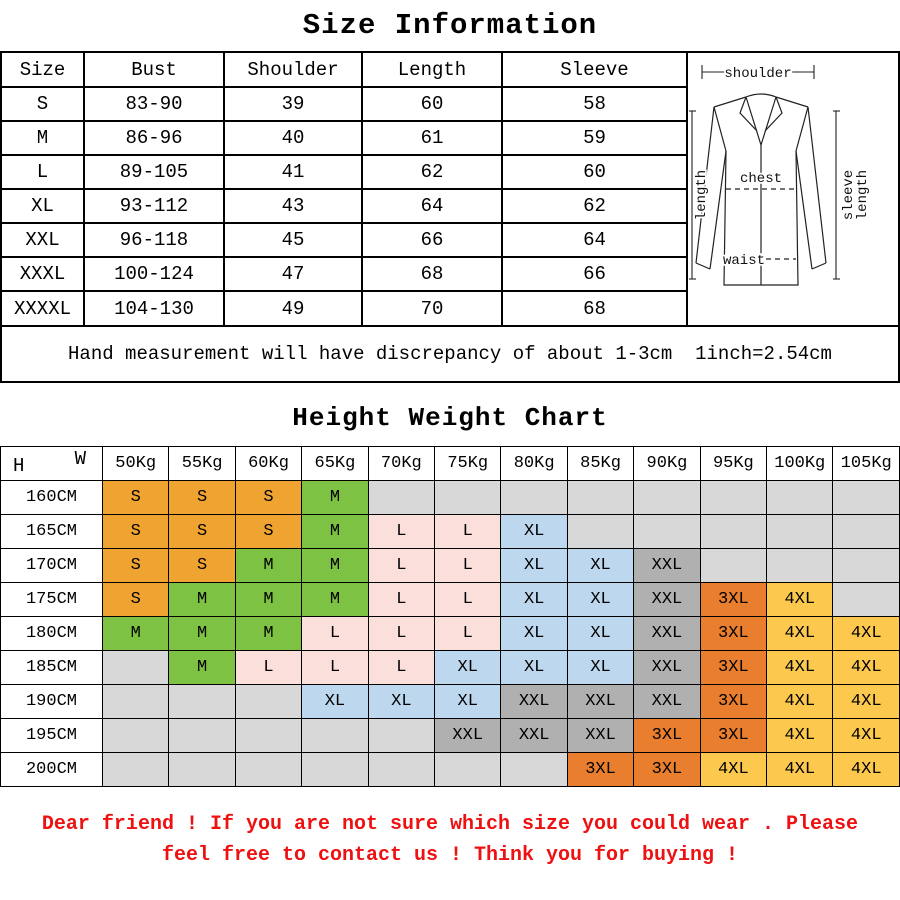 This screenshot has width=900, height=900. I want to click on hw-height-header: 190CM, so click(51, 701).